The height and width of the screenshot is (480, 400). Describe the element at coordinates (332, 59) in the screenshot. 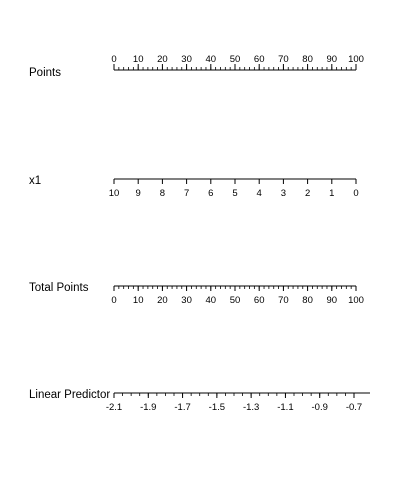

I see `points-tick-label: 90` at that location.